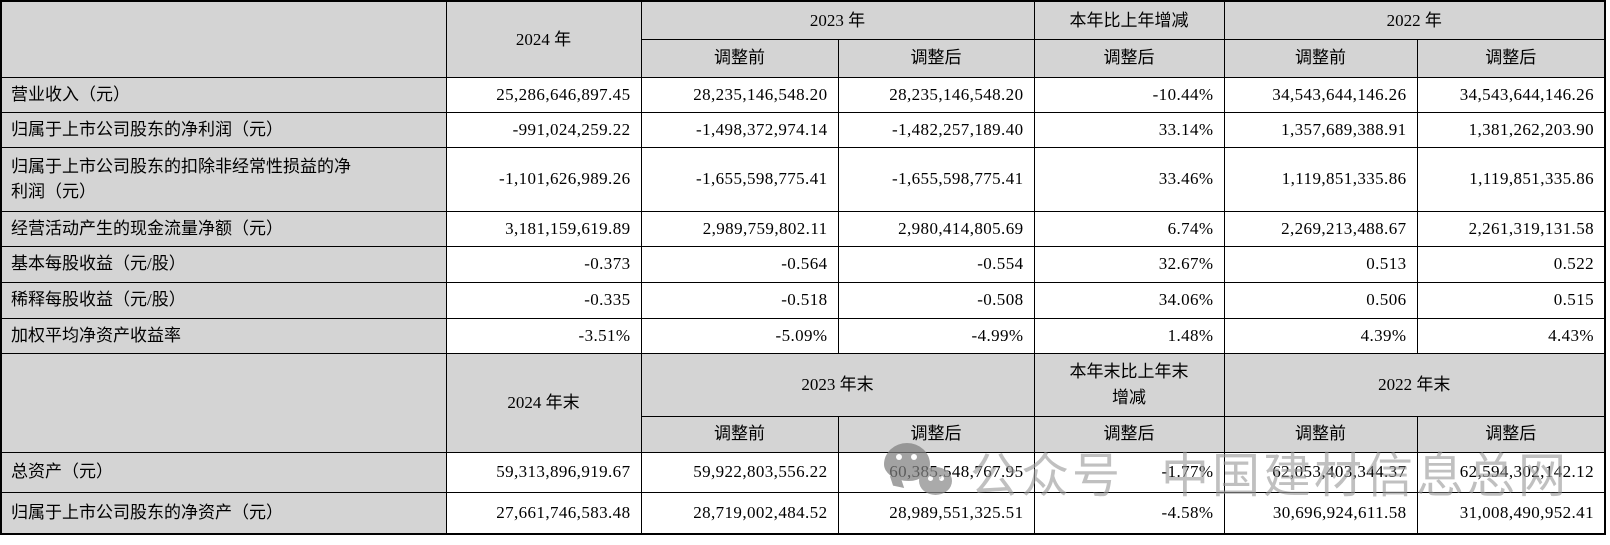 The height and width of the screenshot is (545, 1610). I want to click on cell-2022-before: 2,269,213,488.67, so click(1320, 228).